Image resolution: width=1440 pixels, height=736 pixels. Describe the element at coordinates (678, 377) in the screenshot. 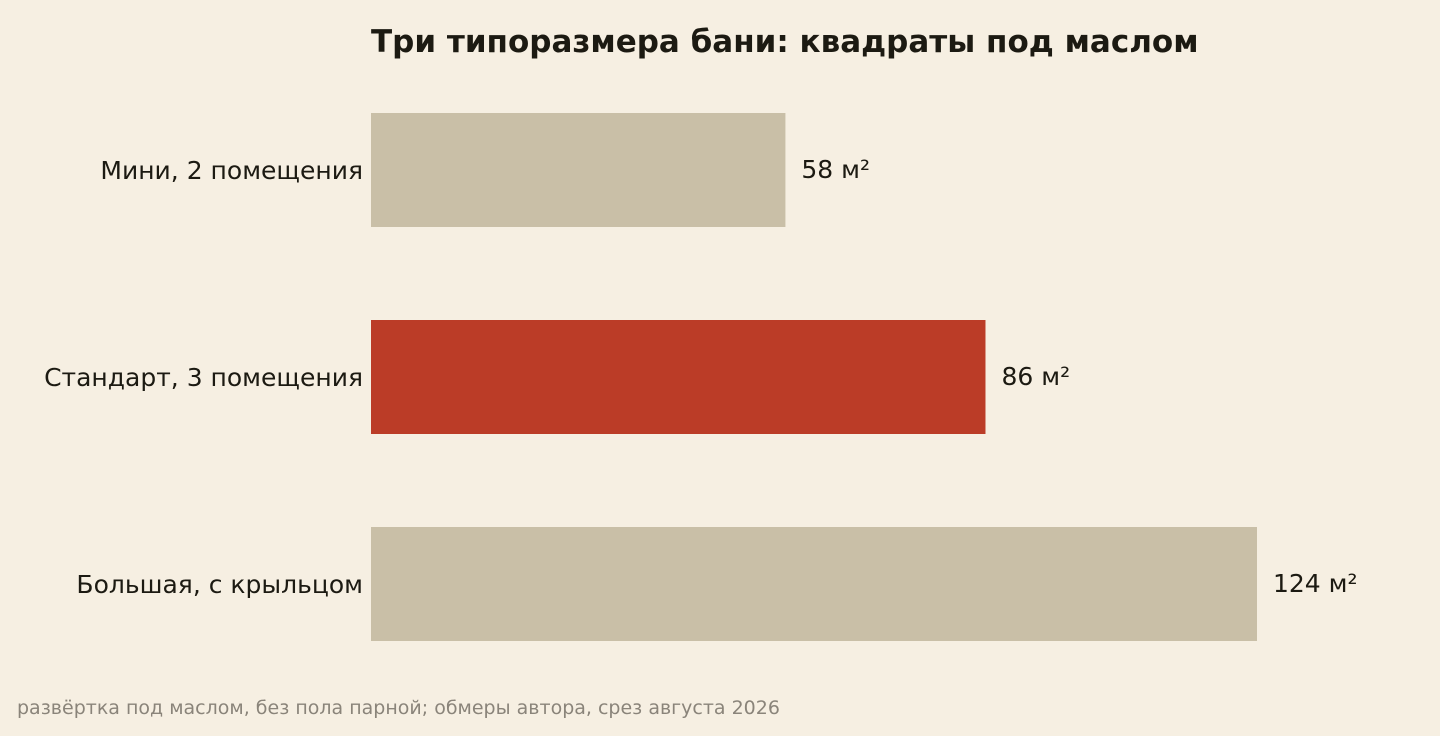

I see `bar-standard` at that location.